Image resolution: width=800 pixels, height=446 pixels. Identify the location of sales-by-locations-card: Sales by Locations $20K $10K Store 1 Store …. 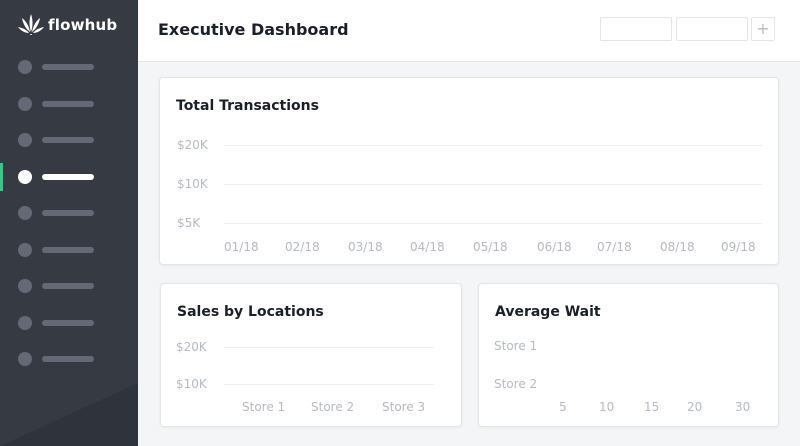
(311, 355).